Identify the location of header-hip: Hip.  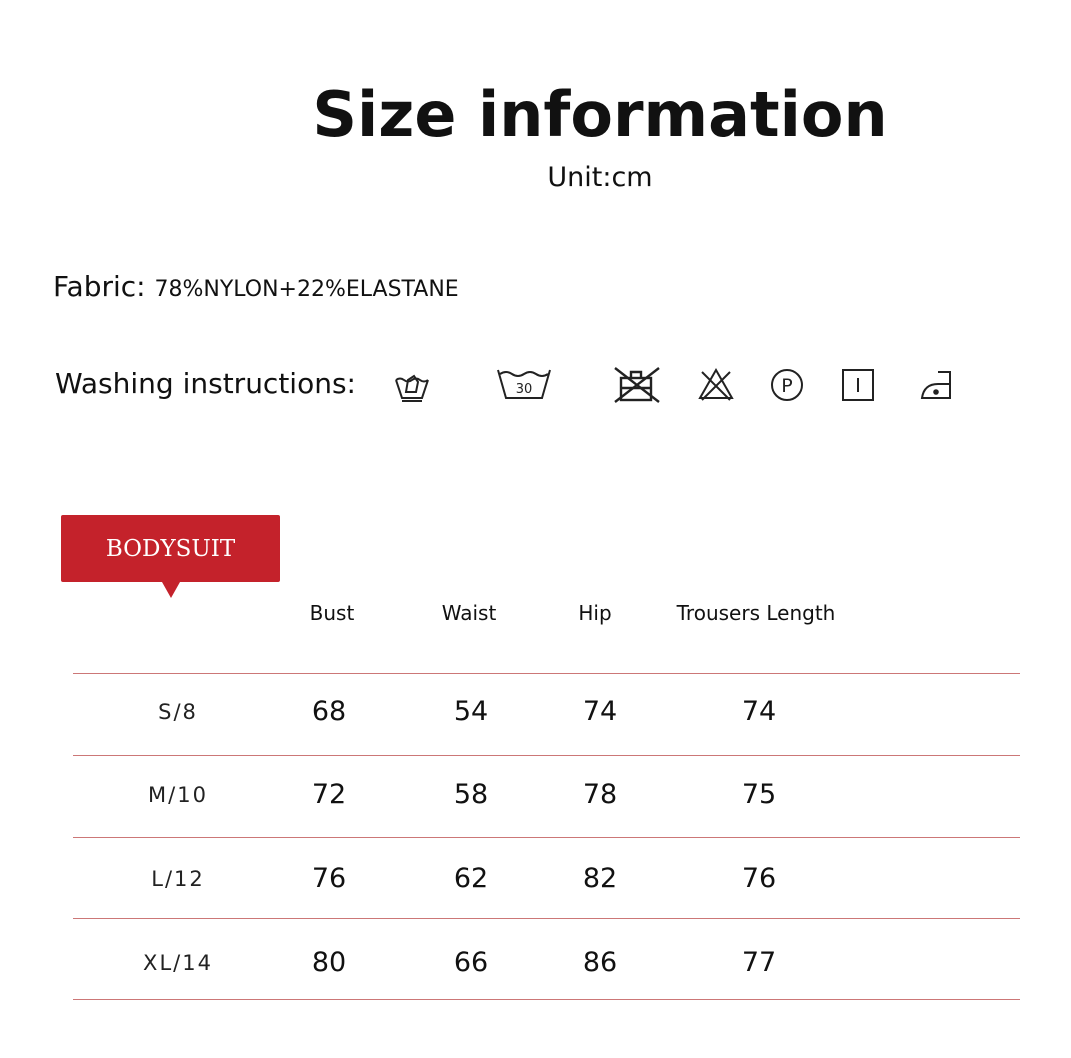
(595, 613).